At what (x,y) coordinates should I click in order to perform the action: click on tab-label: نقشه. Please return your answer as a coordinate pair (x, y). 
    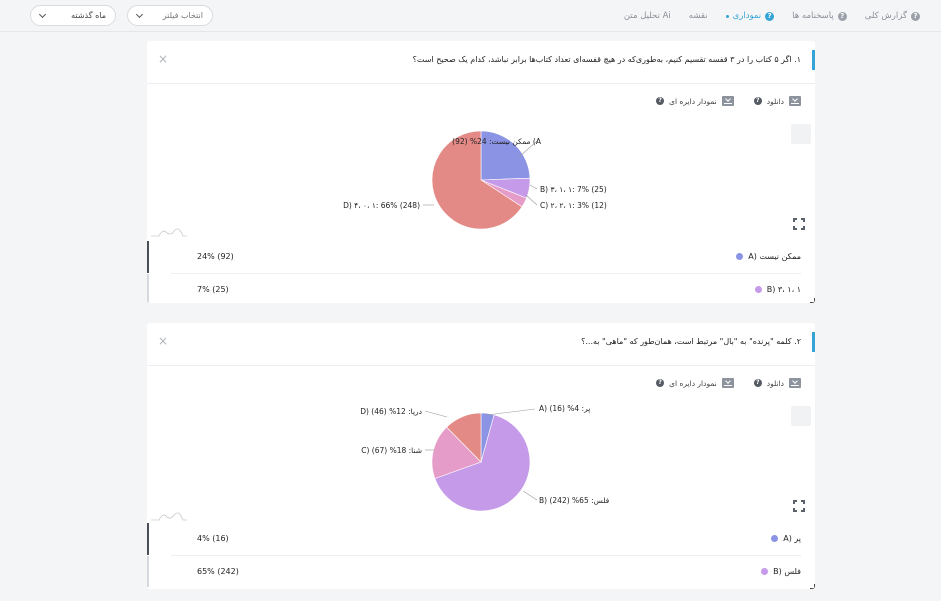
    Looking at the image, I should click on (698, 16).